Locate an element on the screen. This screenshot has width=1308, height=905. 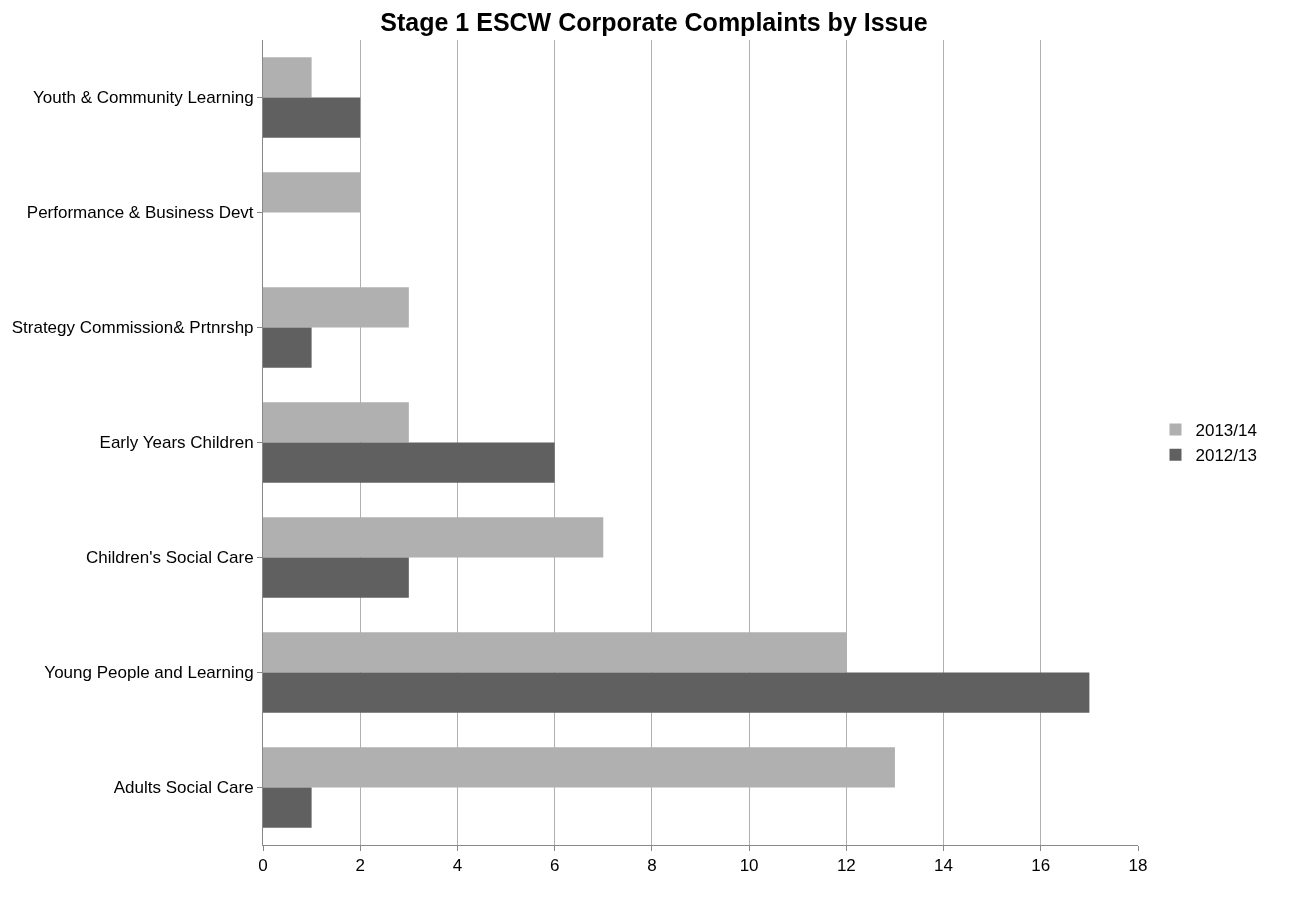
x-tick-label: 6 is located at coordinates (554, 866).